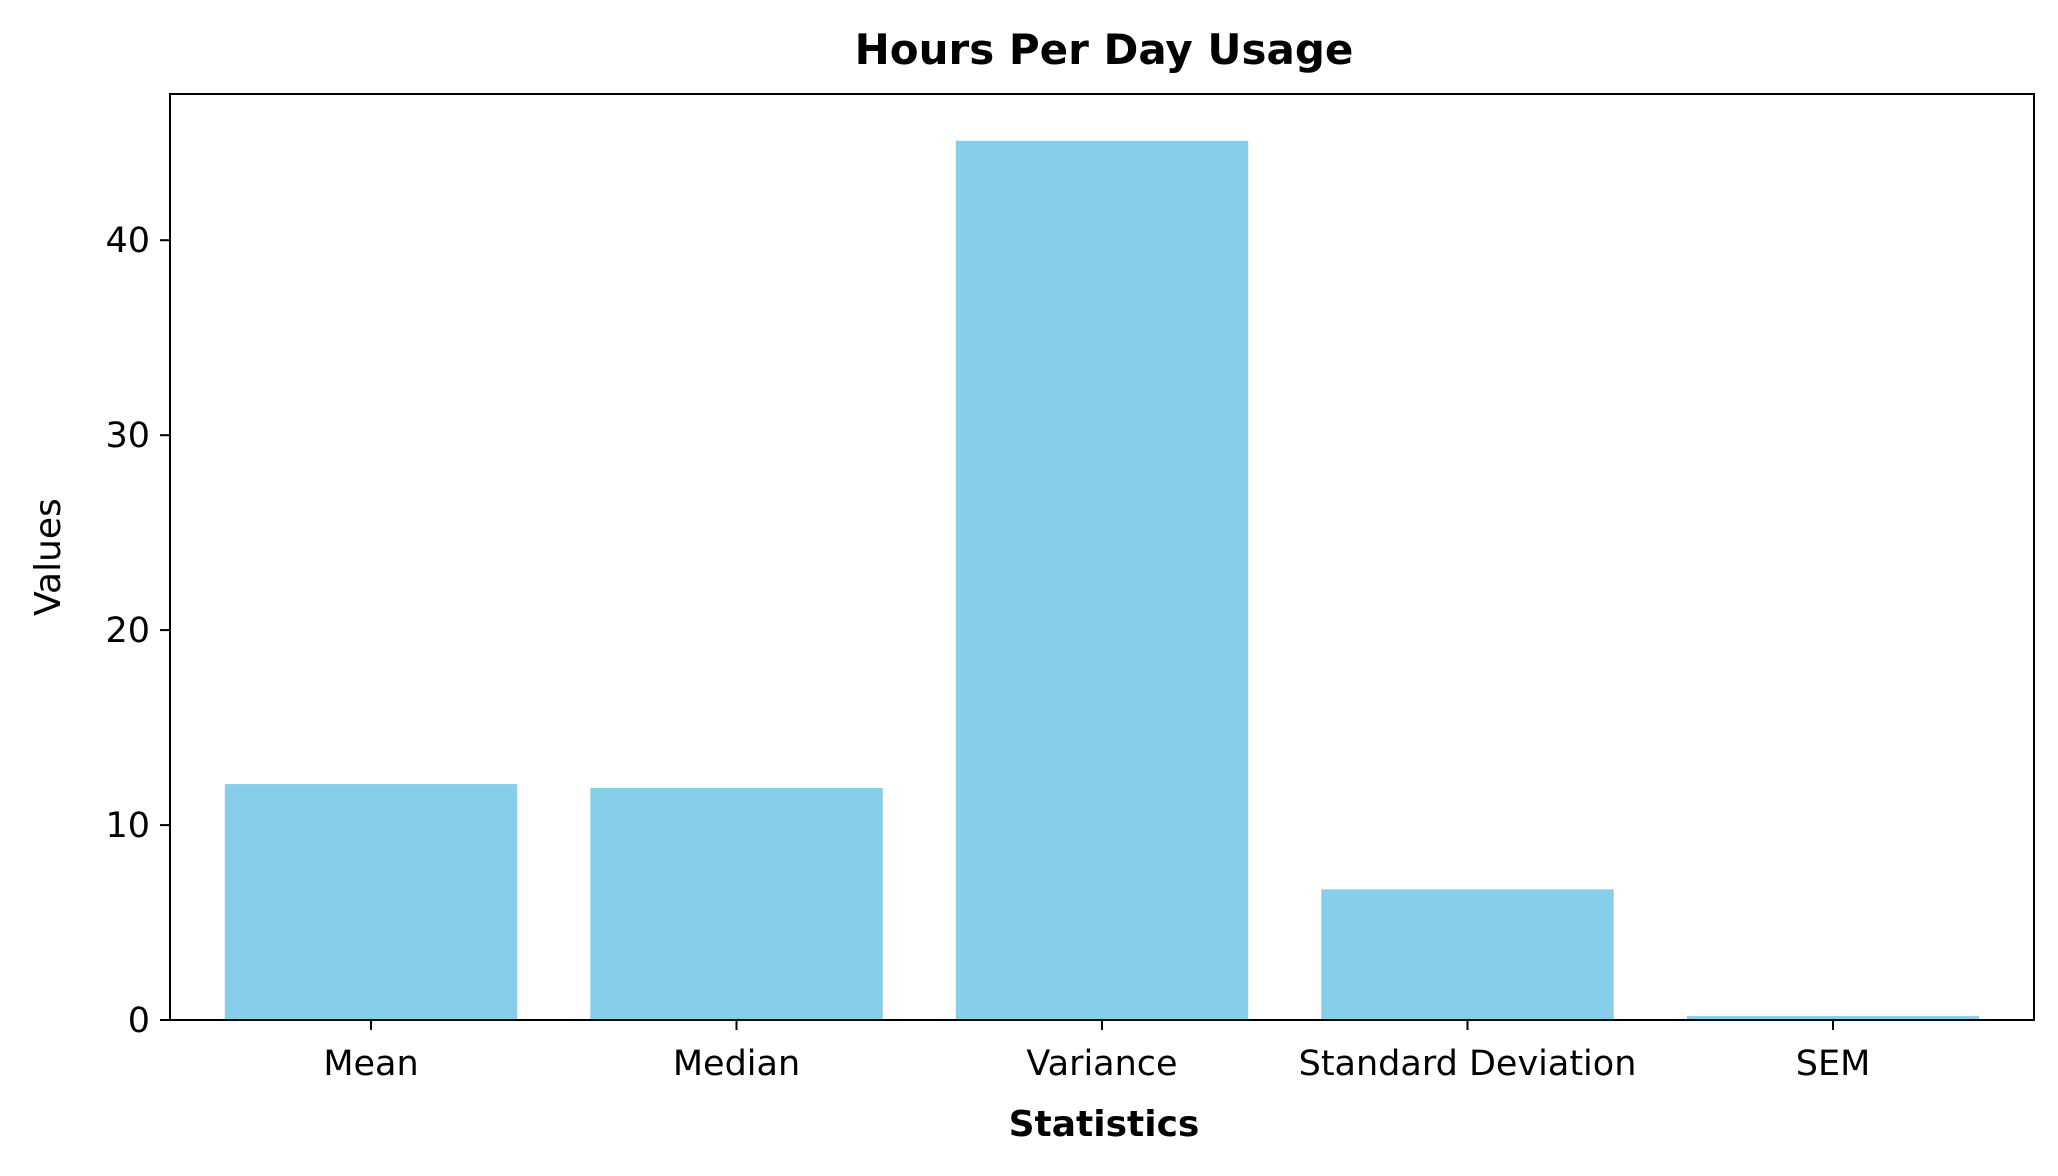 This screenshot has width=2058, height=1176. I want to click on x-tick-label: Median, so click(736, 1064).